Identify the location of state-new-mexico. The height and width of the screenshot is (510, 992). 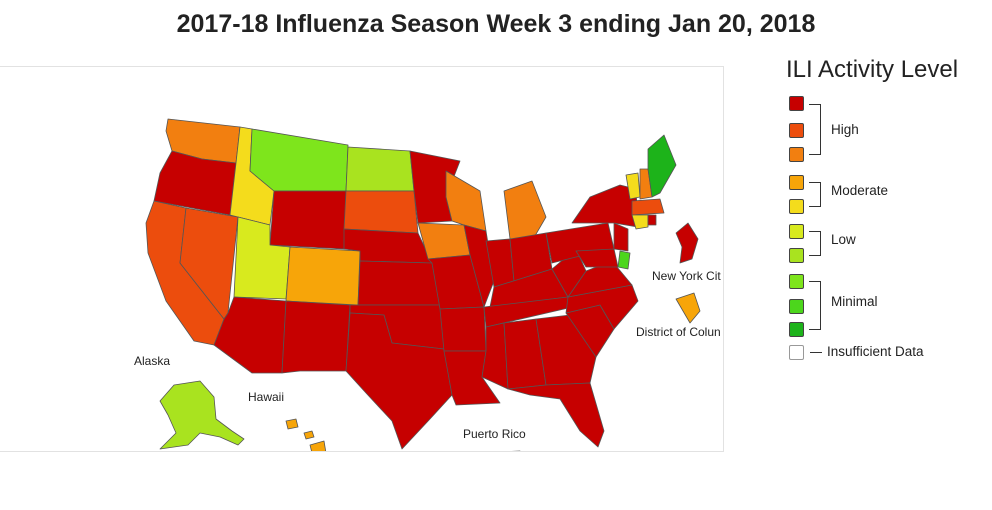
(316, 337).